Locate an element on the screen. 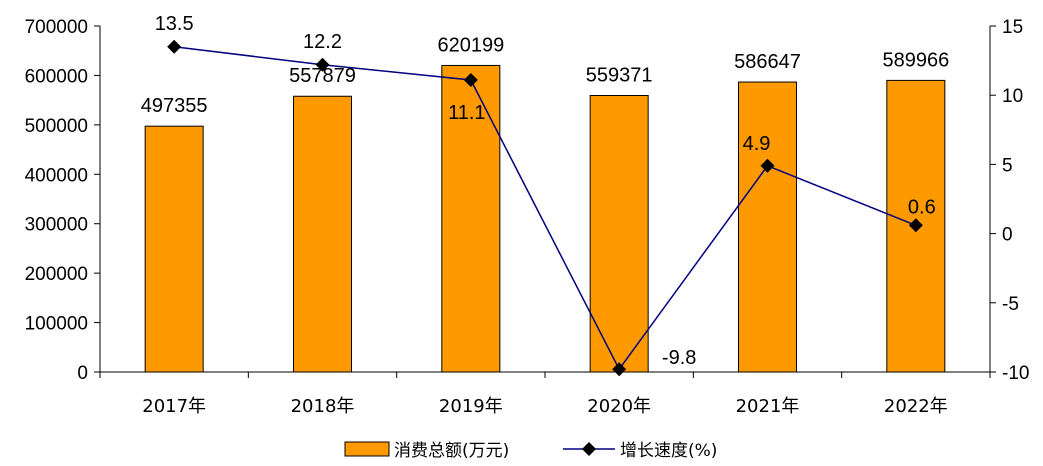 This screenshot has height=466, width=1043. bar-value-label: 589966 is located at coordinates (915, 60).